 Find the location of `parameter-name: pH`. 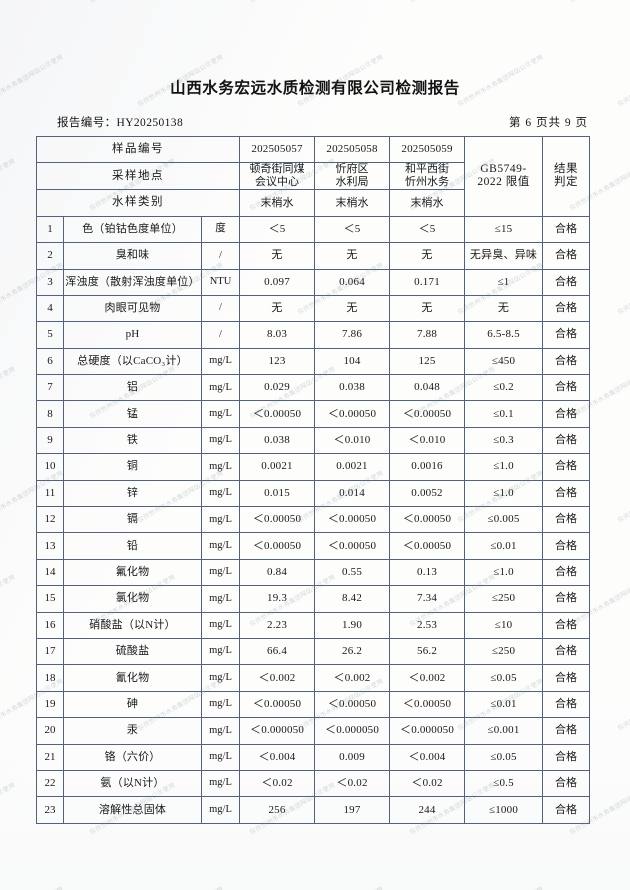

parameter-name: pH is located at coordinates (132, 335).